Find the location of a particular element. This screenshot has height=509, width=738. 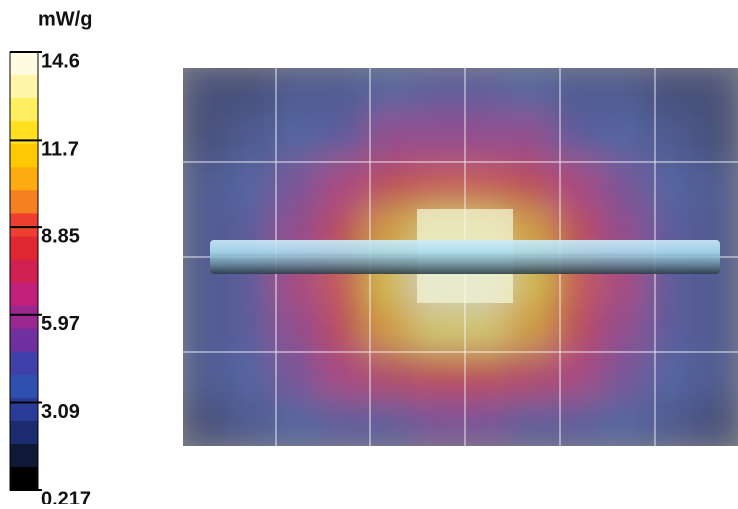

colorbar-unit: mW/g is located at coordinates (65, 19).